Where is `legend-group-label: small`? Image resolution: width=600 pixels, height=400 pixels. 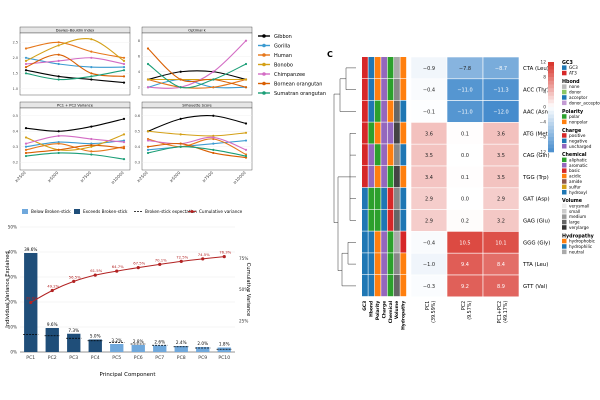
legend-group-label: small is located at coordinates (574, 211).